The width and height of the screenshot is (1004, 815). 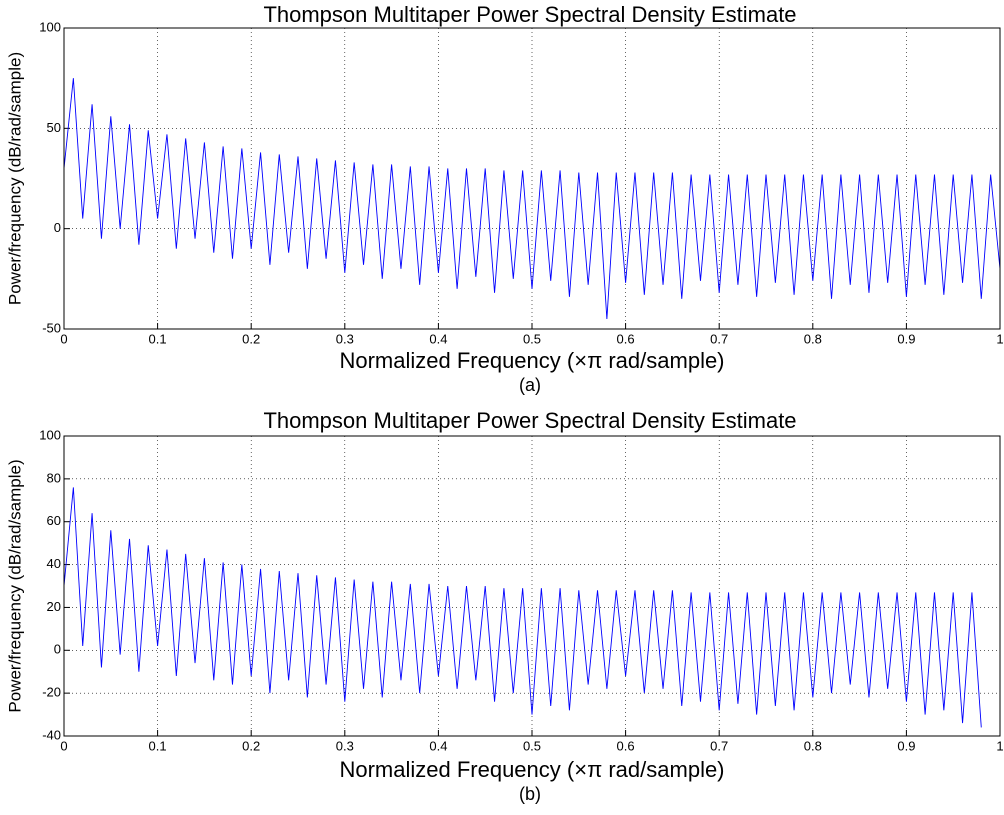 What do you see at coordinates (51, 327) in the screenshot?
I see `y-tick-label: -50` at bounding box center [51, 327].